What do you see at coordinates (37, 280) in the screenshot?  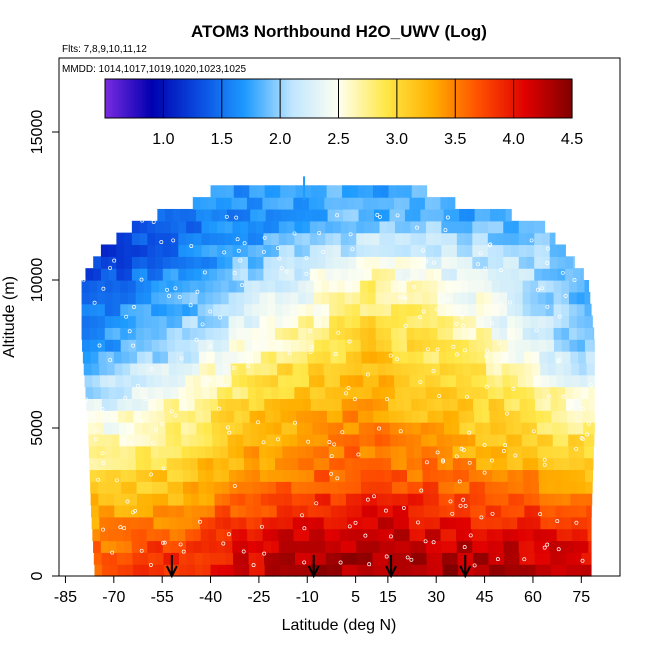 I see `y-tick-label: 10000` at bounding box center [37, 280].